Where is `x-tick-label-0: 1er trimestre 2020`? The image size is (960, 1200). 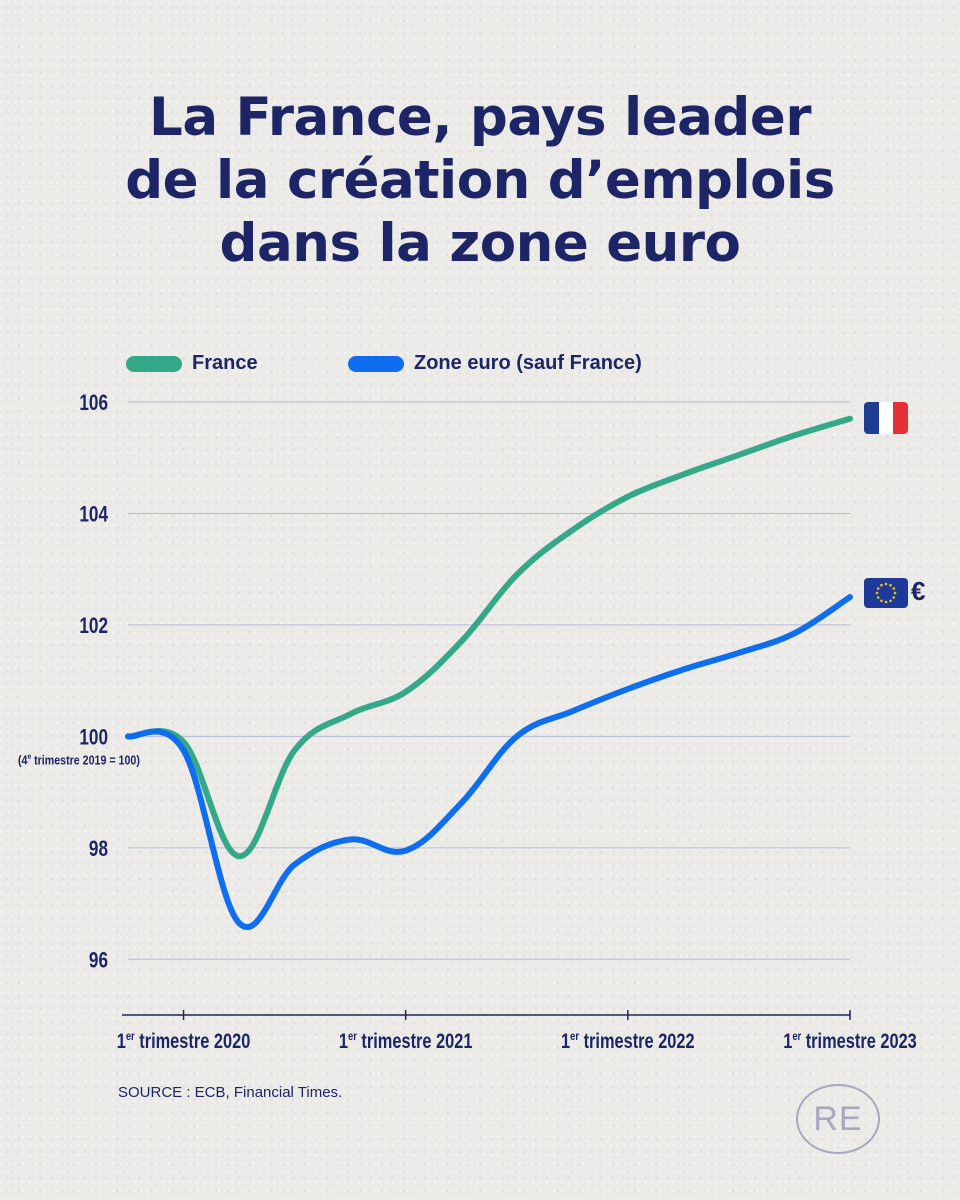
x-tick-label-0: 1er trimestre 2020 is located at coordinates (184, 1040).